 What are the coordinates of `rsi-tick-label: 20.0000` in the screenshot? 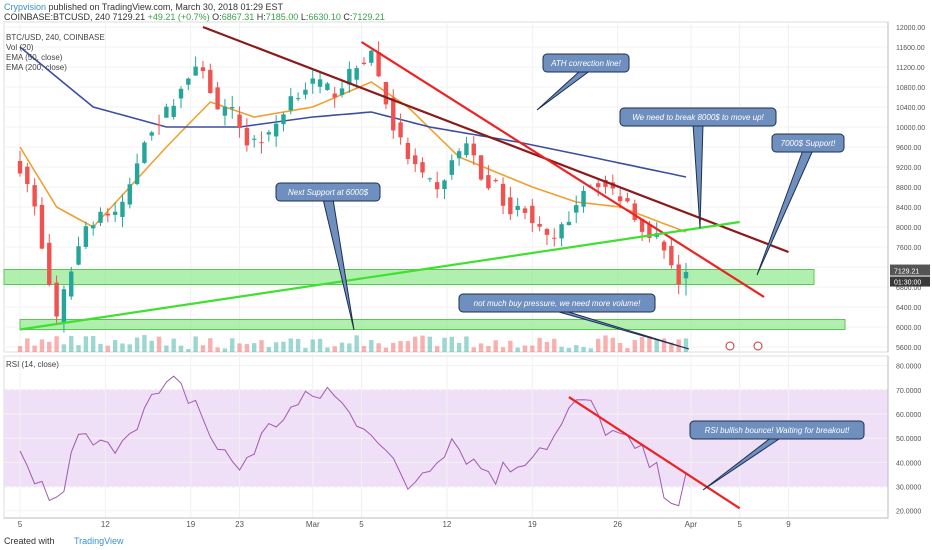 It's located at (908, 512).